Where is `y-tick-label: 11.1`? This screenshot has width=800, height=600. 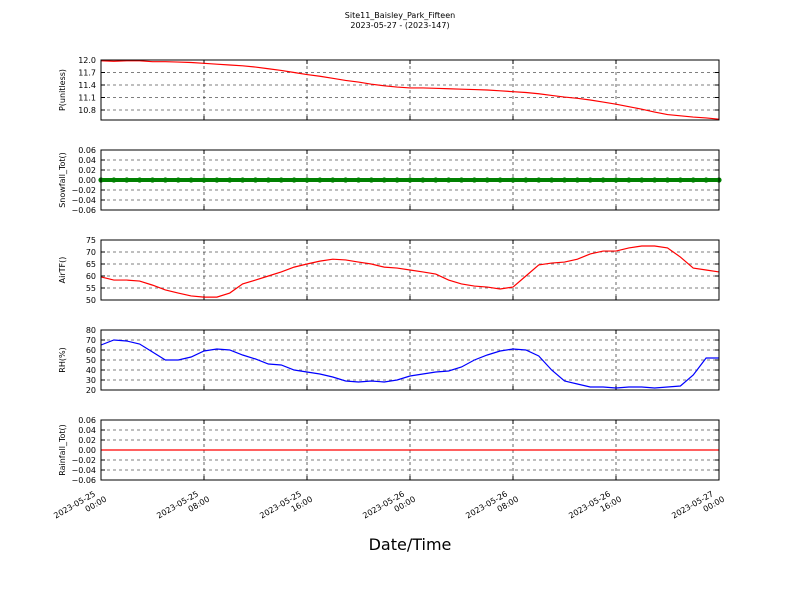 y-tick-label: 11.1 is located at coordinates (87, 98).